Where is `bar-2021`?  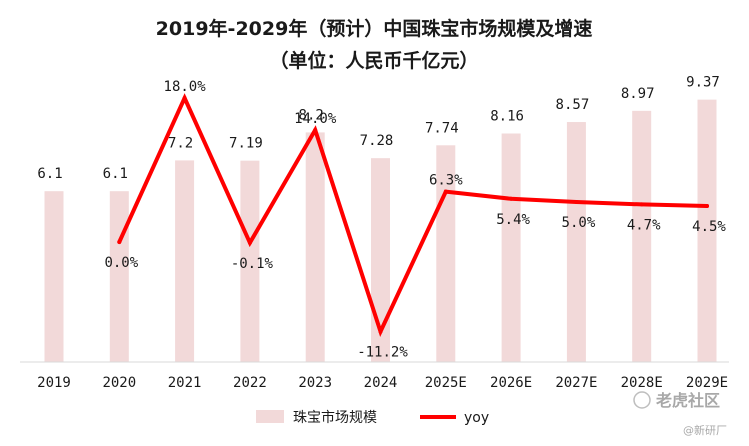 bar-2021 is located at coordinates (185, 261).